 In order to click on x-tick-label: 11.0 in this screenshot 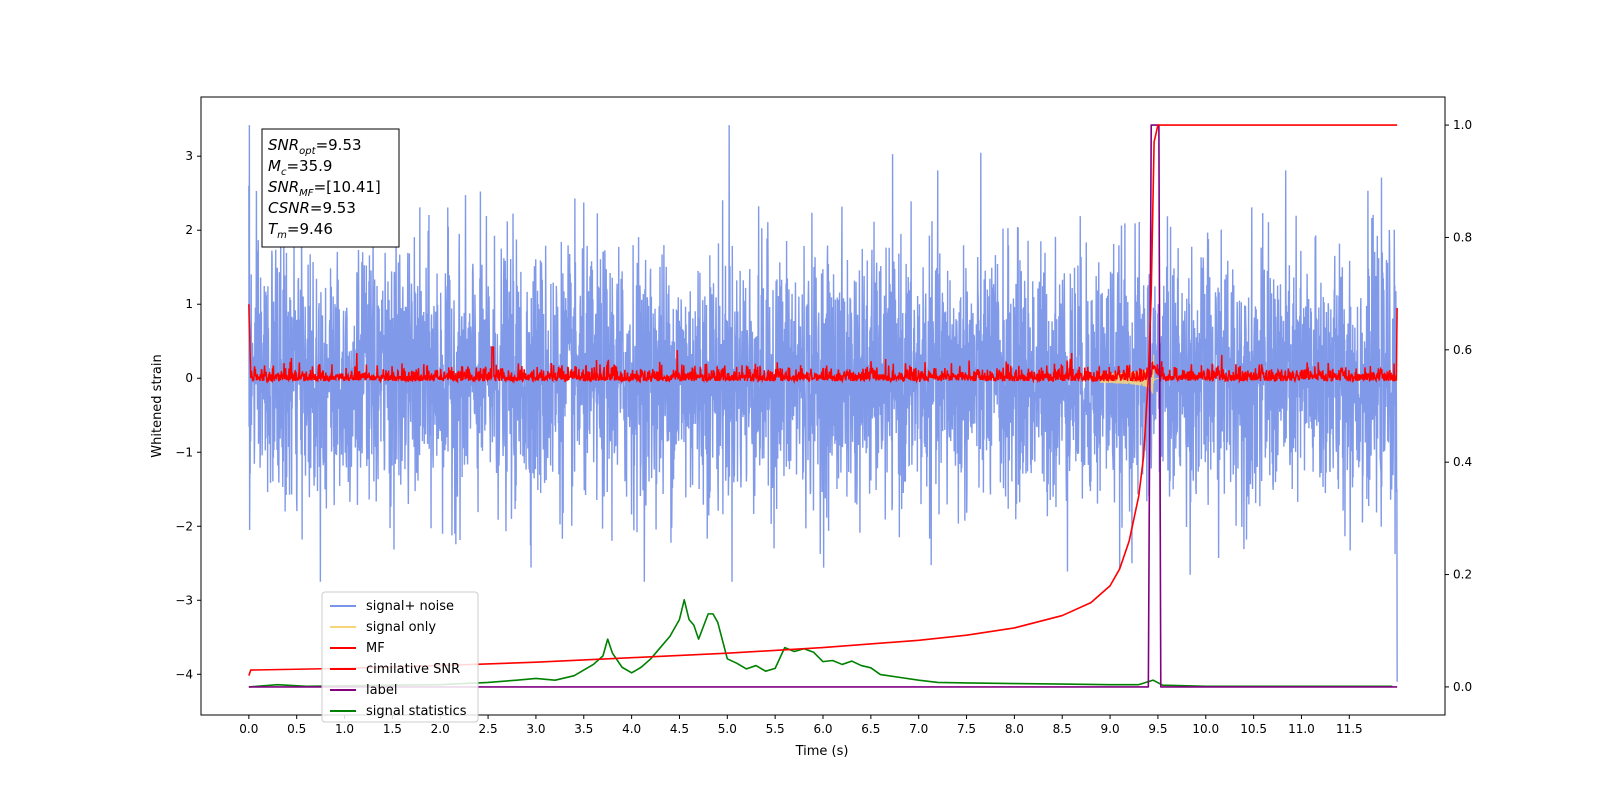, I will do `click(1301, 729)`.